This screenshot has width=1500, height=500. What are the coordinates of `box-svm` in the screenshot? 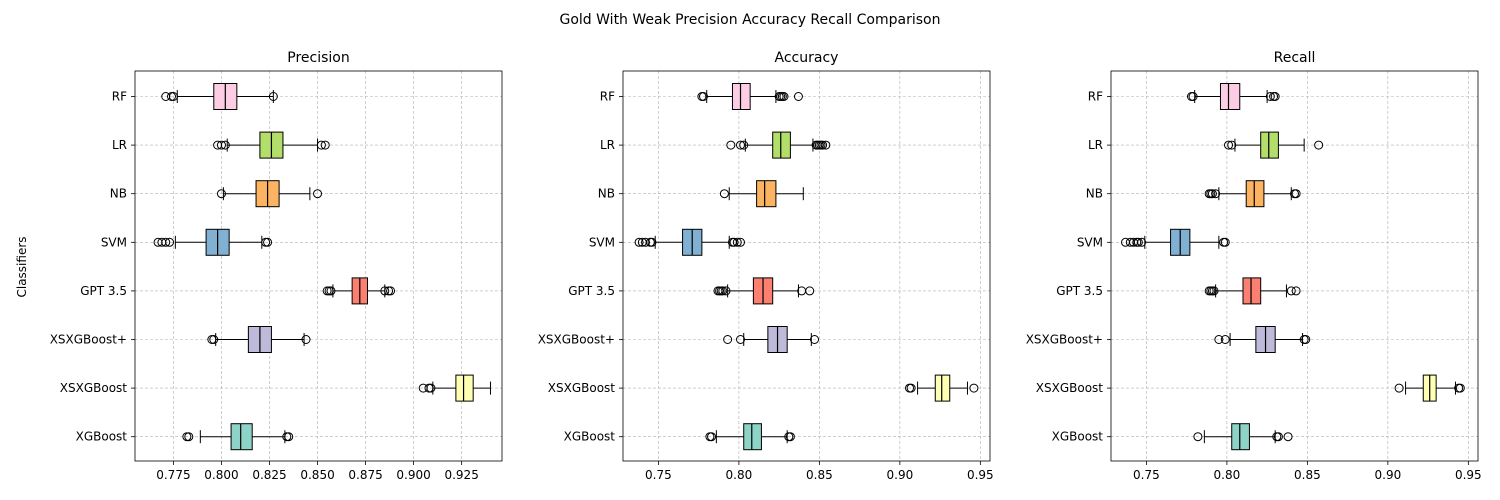 It's located at (690, 242).